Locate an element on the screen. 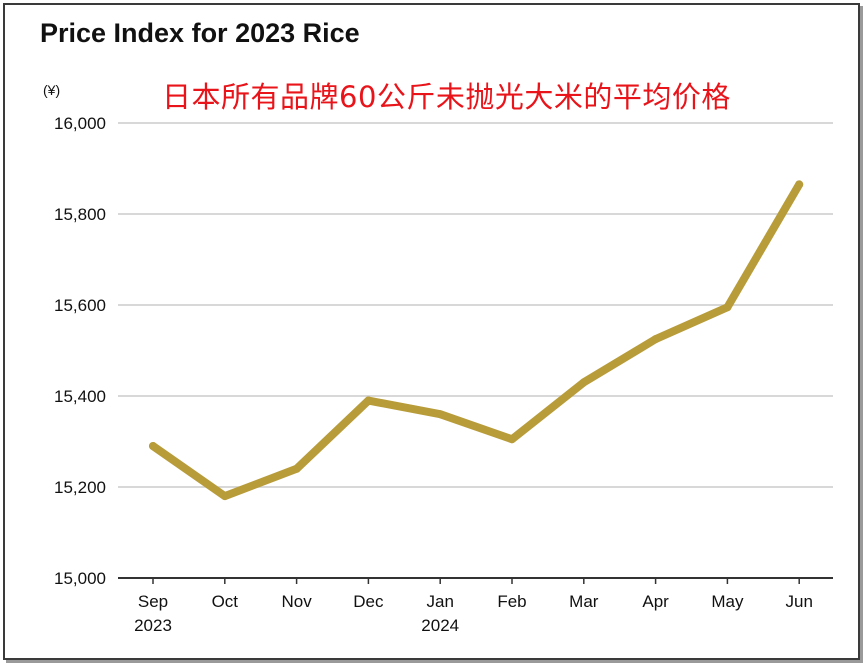 The image size is (865, 665). y-axis-unit: (¥) is located at coordinates (52, 90).